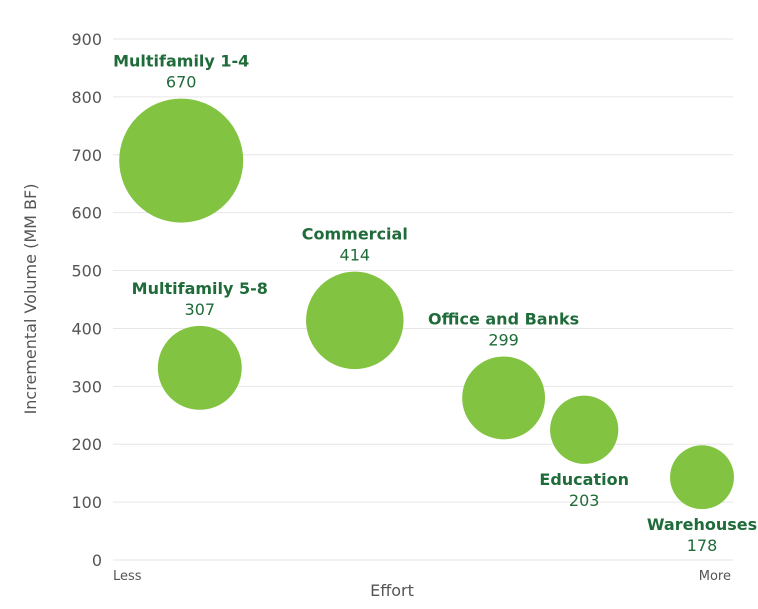 The height and width of the screenshot is (609, 758). Describe the element at coordinates (86, 444) in the screenshot. I see `y-tick-label: 200` at that location.